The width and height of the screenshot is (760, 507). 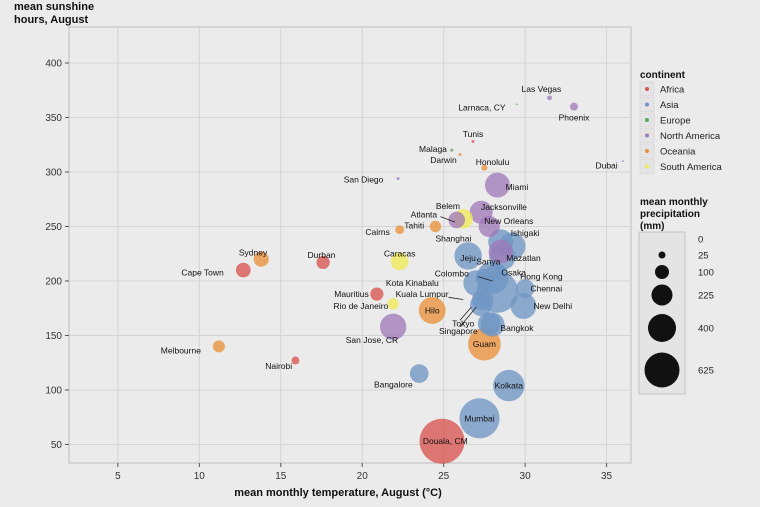 I want to click on bubble-hilo, so click(x=432, y=310).